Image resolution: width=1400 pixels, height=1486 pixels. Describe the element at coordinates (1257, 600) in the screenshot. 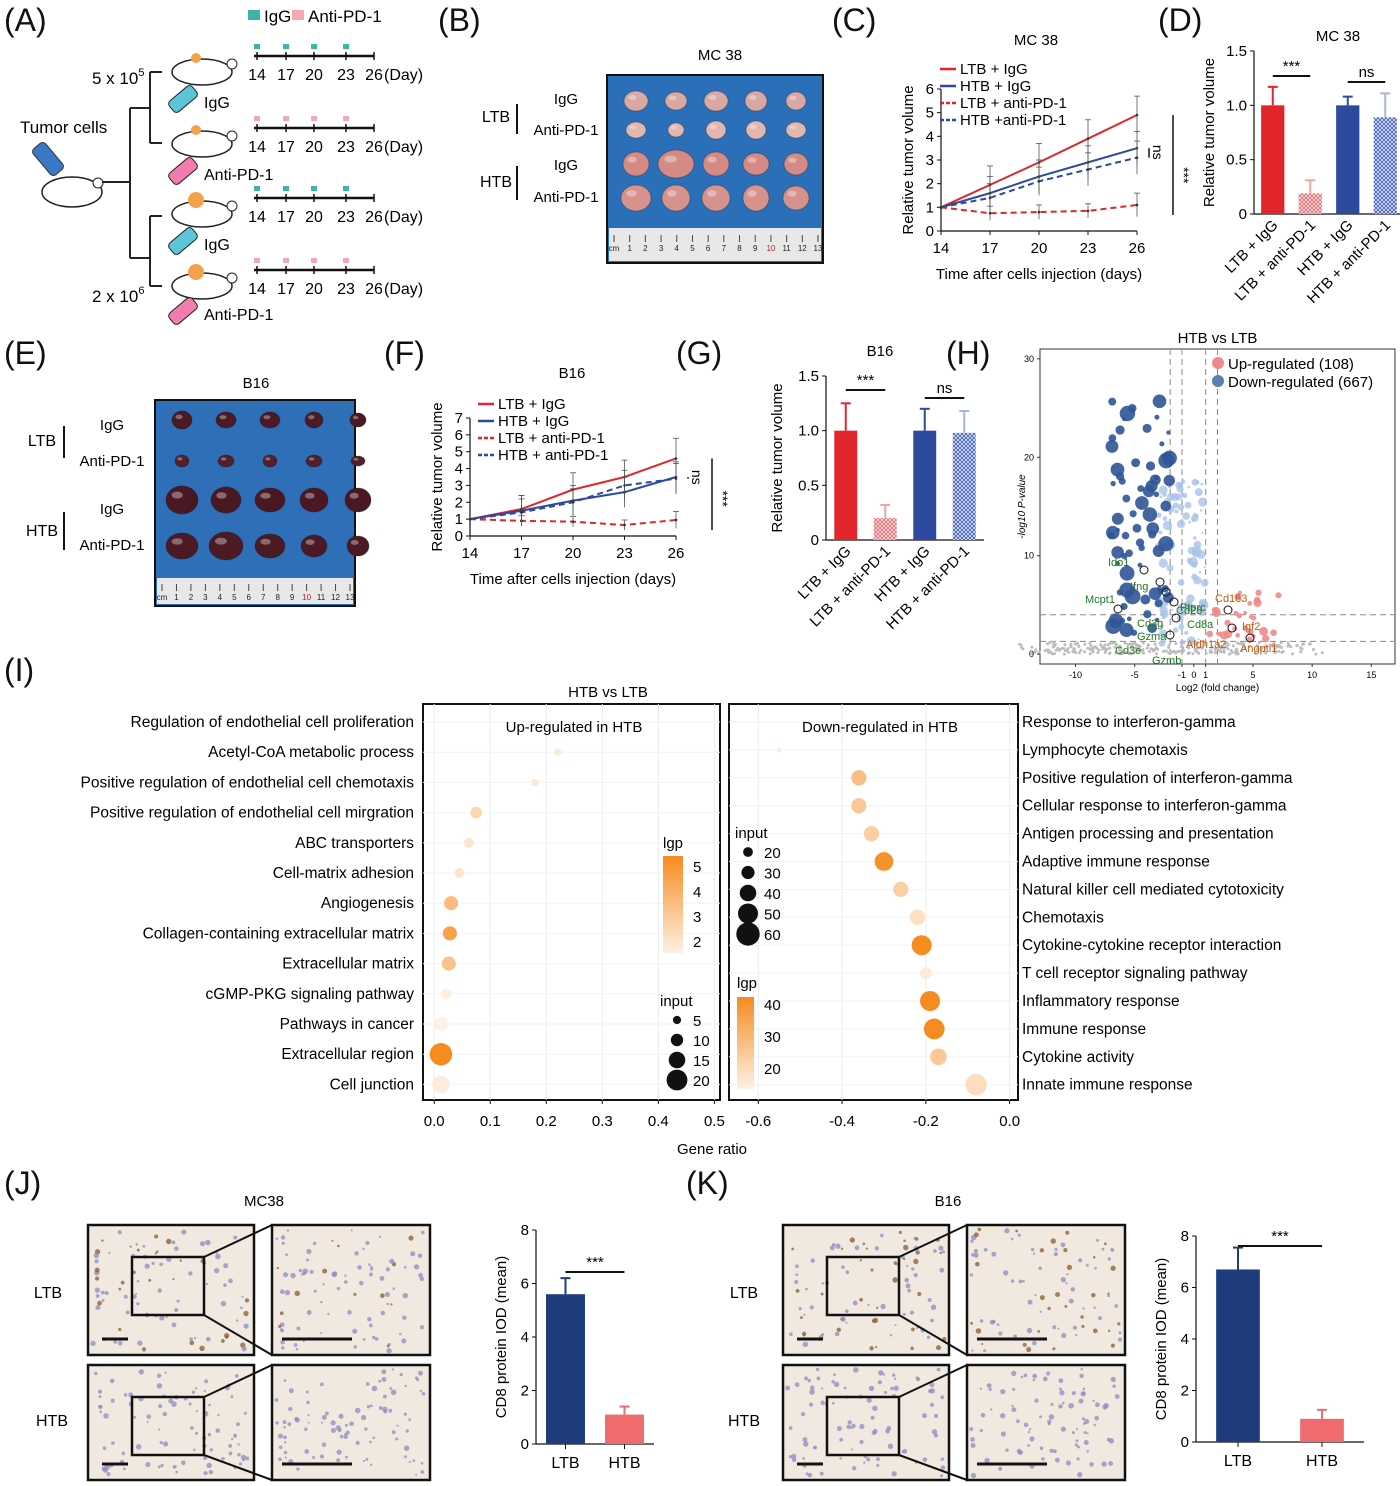

I see `up-point` at that location.